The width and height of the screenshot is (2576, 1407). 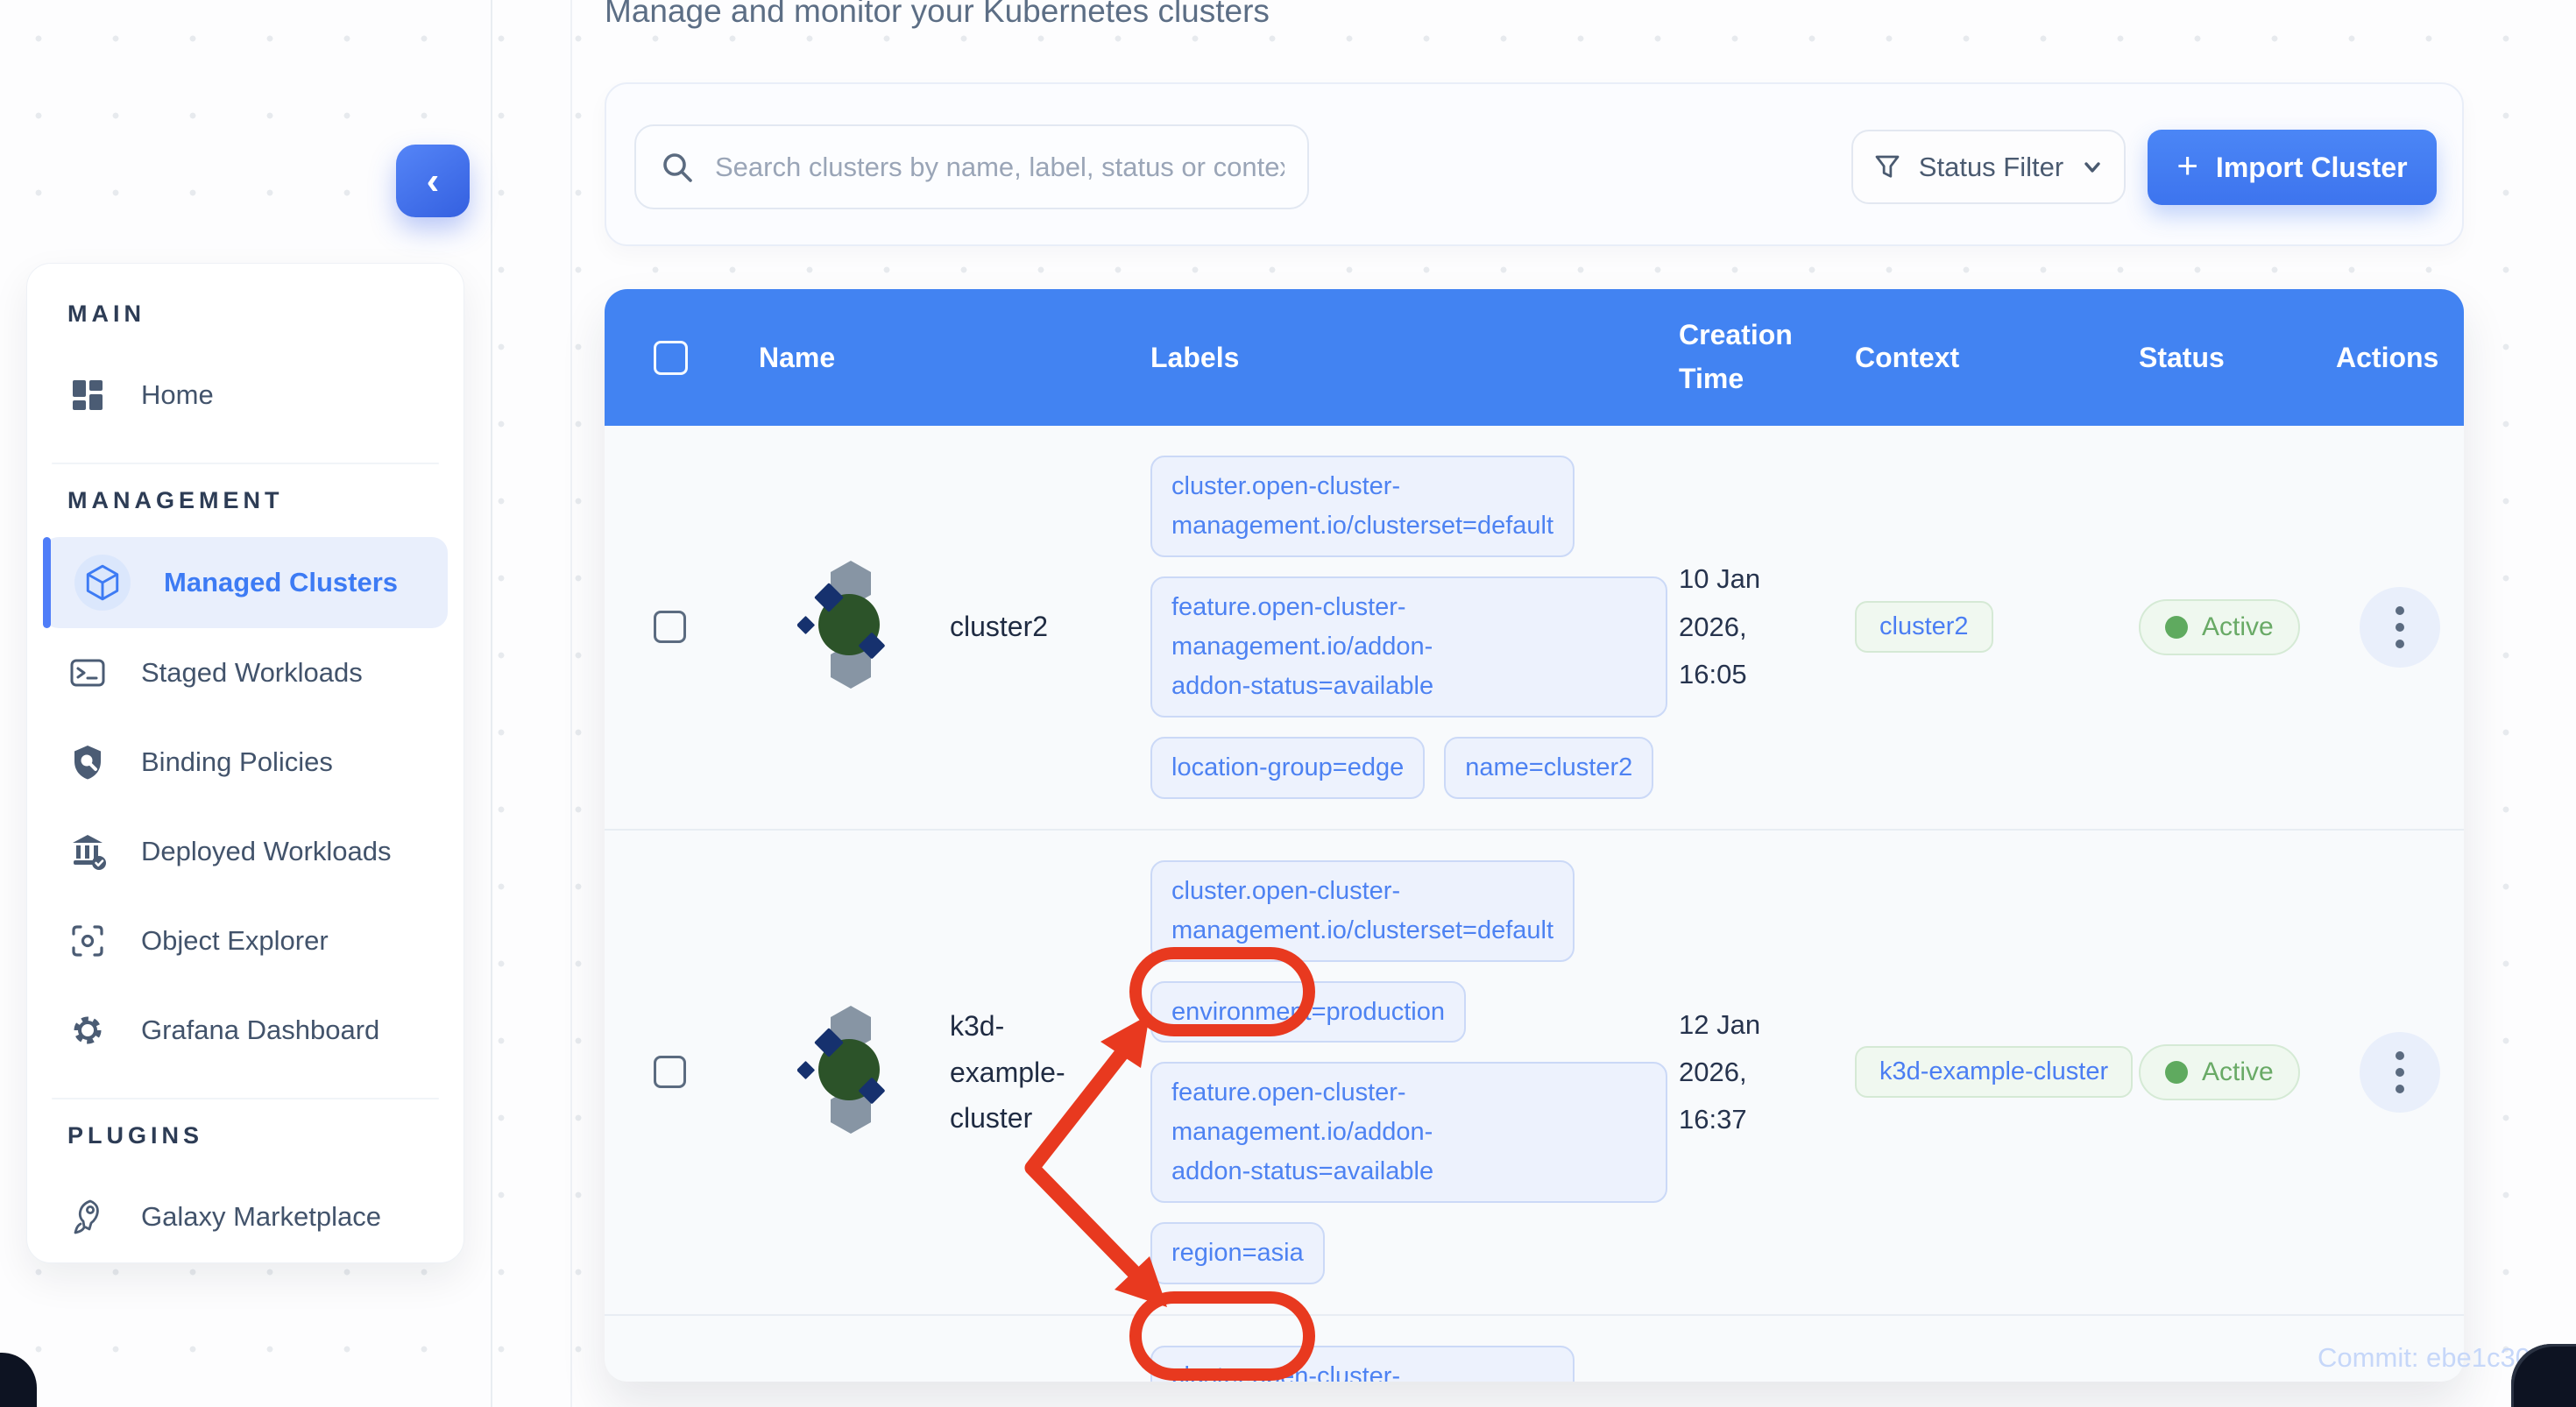 What do you see at coordinates (2424, 1357) in the screenshot?
I see `commit-watermark: Commit: ebe1c30` at bounding box center [2424, 1357].